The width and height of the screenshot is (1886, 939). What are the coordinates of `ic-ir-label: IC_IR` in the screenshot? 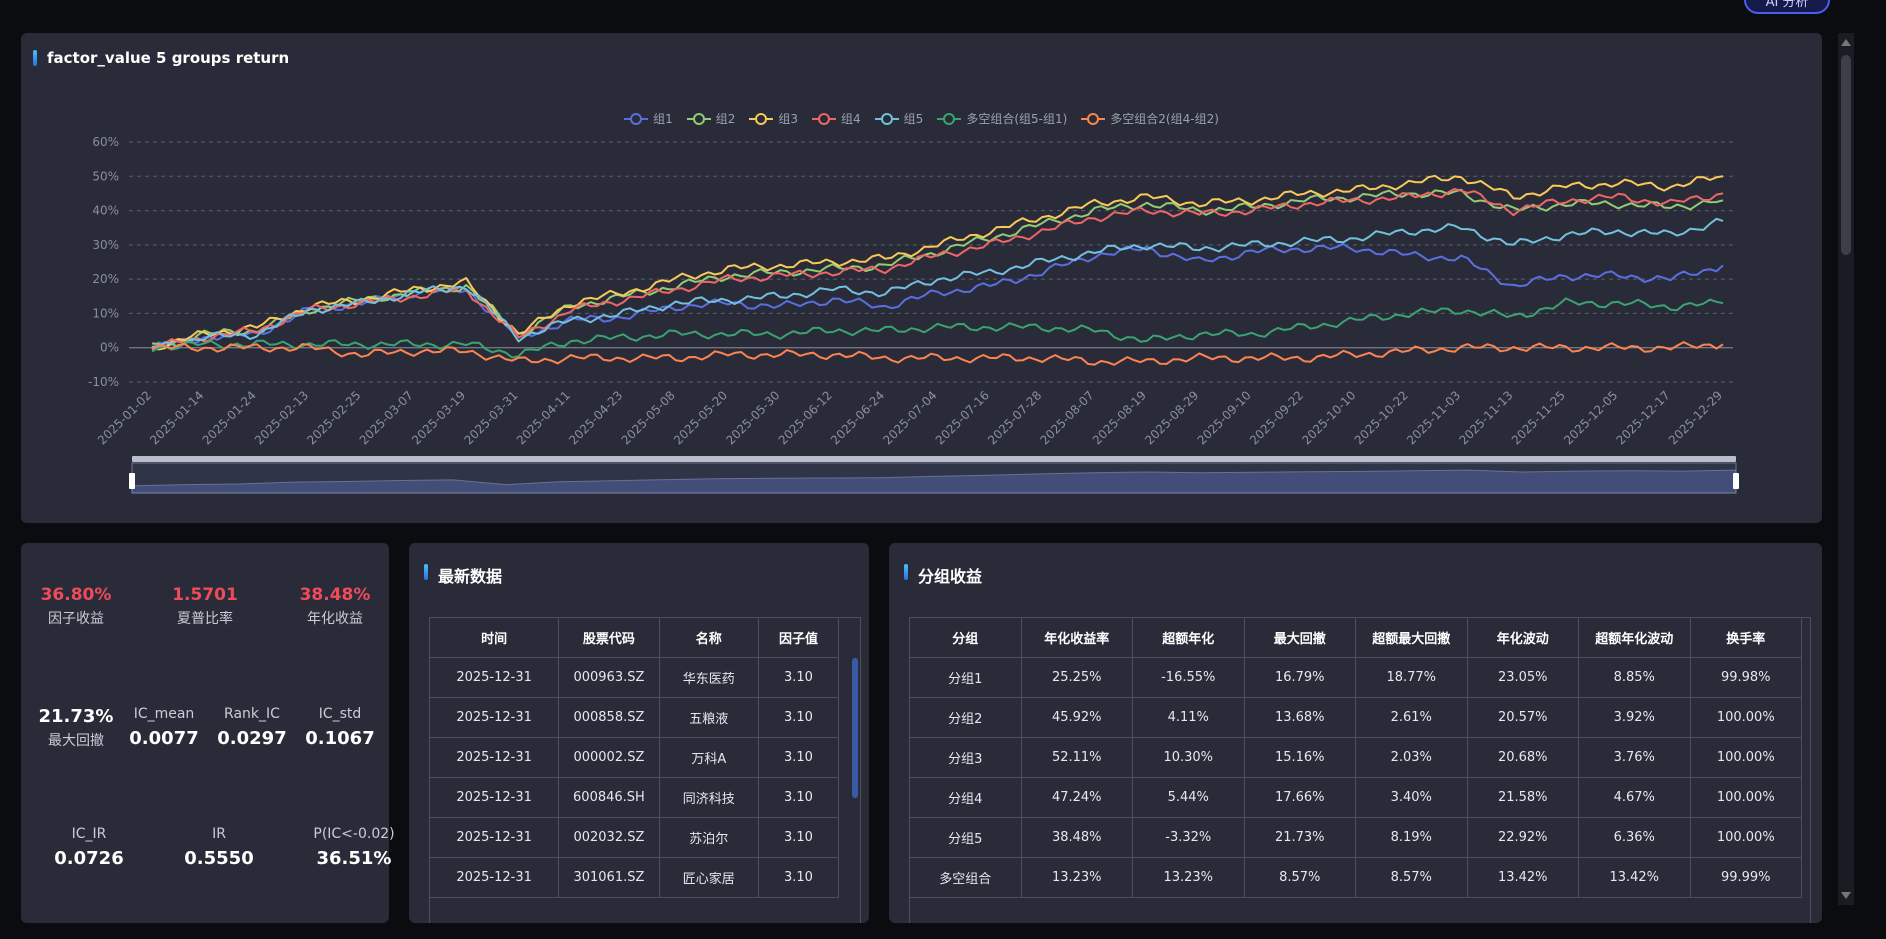 It's located at (89, 834).